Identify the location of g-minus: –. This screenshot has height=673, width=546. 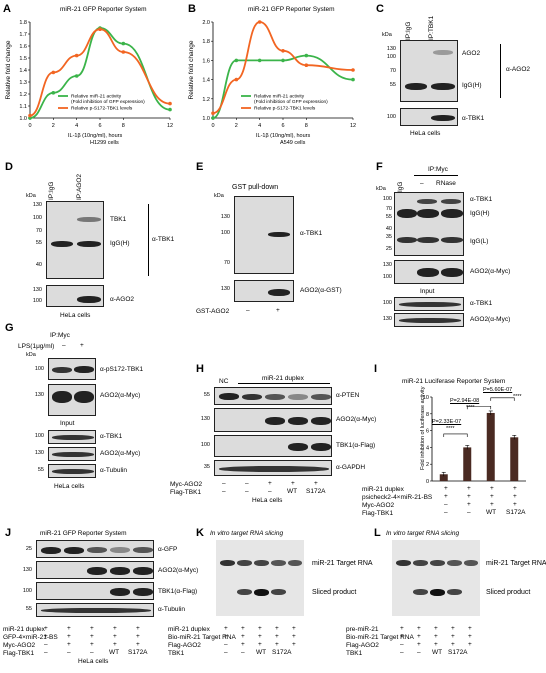
(64, 345).